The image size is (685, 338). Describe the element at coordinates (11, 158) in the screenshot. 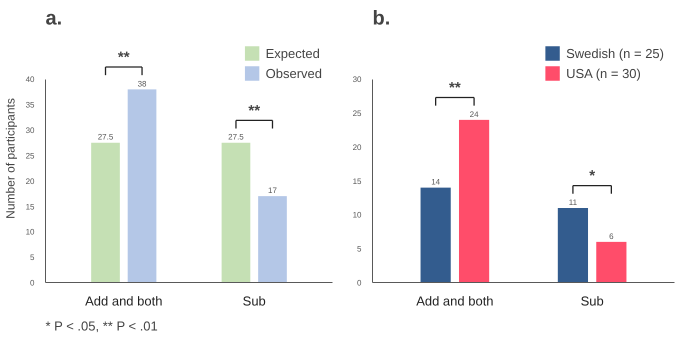

I see `y-axis-title: Number of participants` at that location.